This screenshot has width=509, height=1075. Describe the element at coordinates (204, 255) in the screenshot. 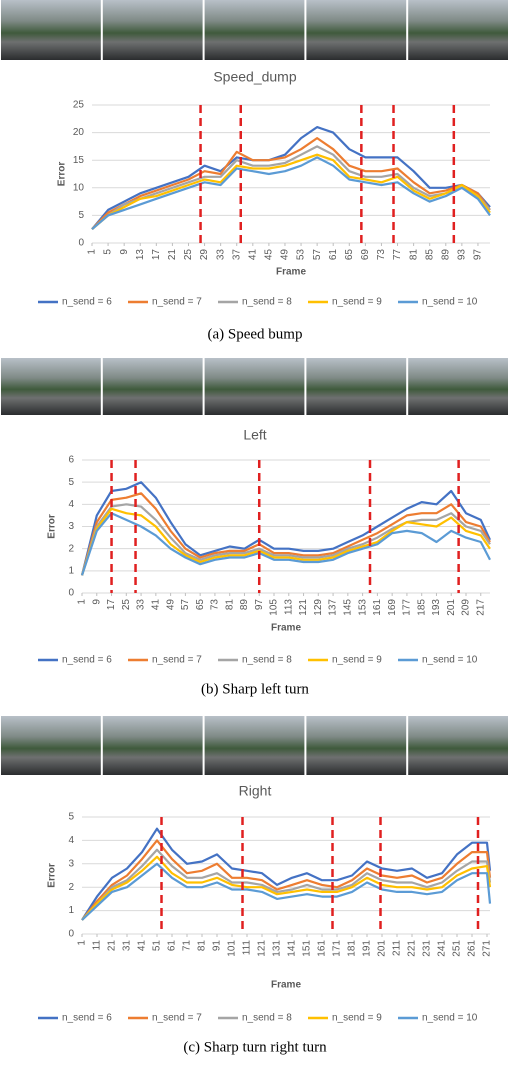

I see `x-tick-label: 29` at that location.